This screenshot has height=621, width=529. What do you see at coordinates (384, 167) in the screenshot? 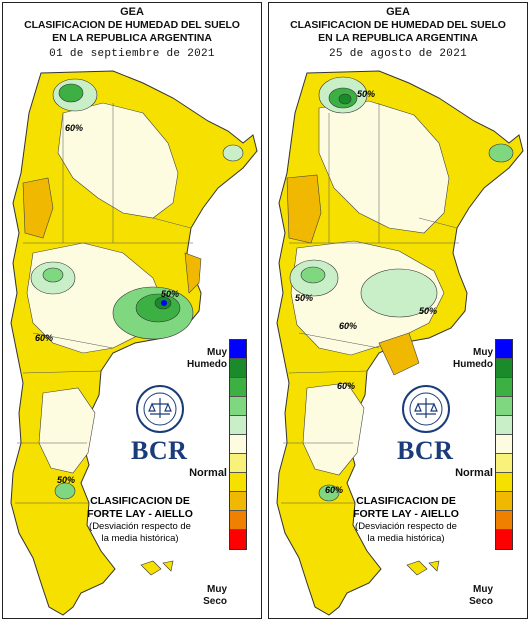
I see `zone-light-north-right` at bounding box center [384, 167].